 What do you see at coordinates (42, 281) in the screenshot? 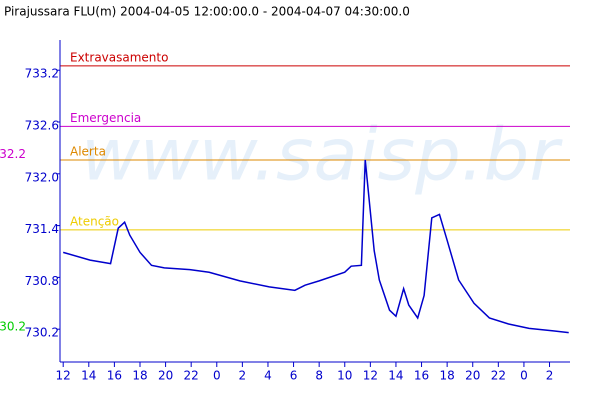
I see `y-tick-label: 730.8` at bounding box center [42, 281].